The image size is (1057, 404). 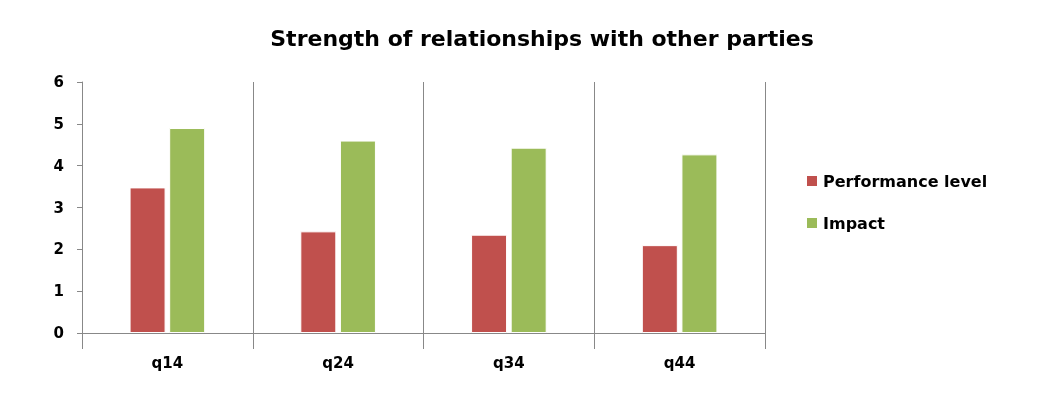 What do you see at coordinates (905, 181) in the screenshot?
I see `legend-label: Performance level` at bounding box center [905, 181].